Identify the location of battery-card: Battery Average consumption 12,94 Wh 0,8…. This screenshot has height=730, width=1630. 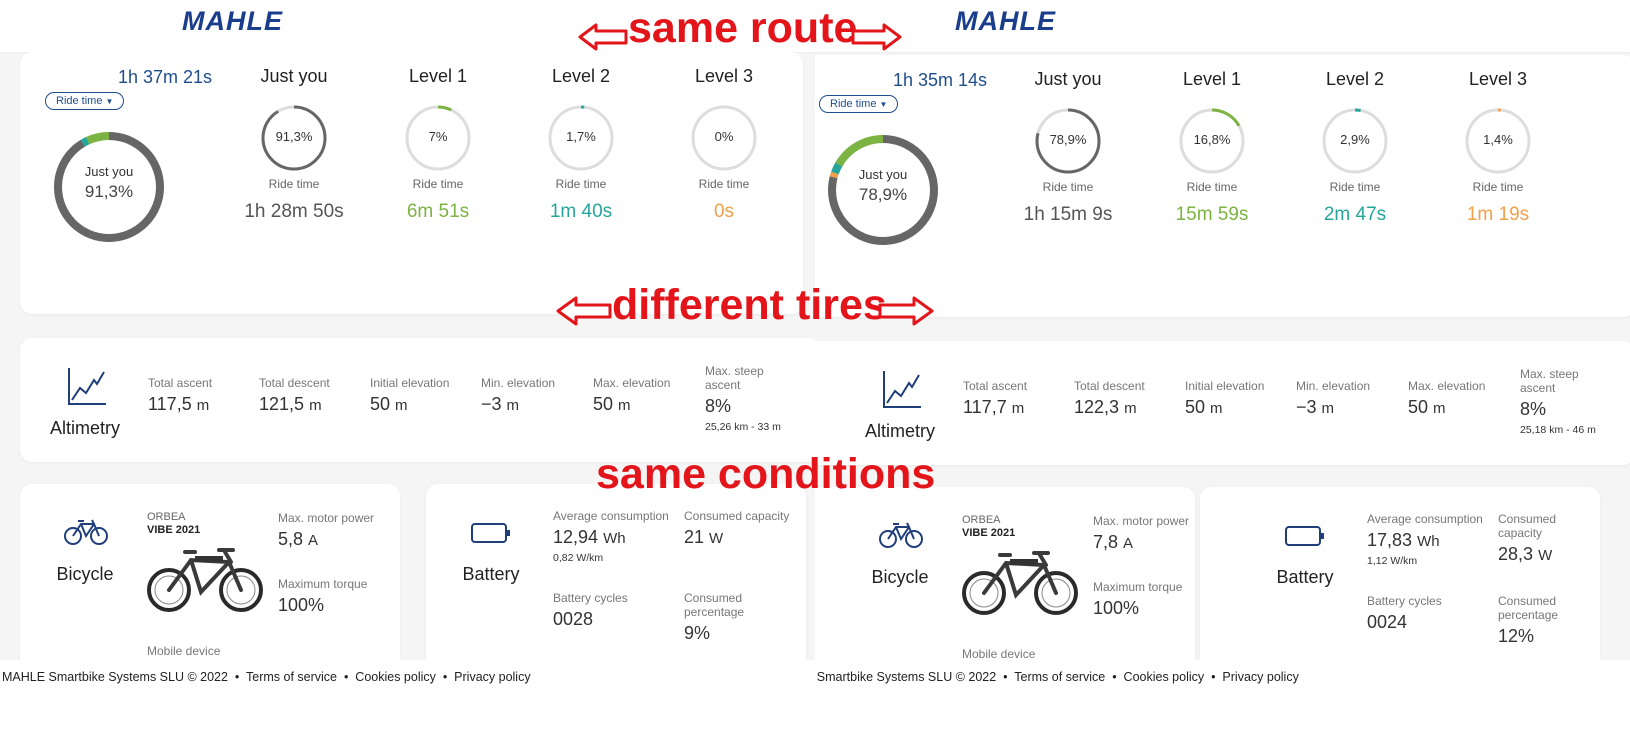
(616, 579).